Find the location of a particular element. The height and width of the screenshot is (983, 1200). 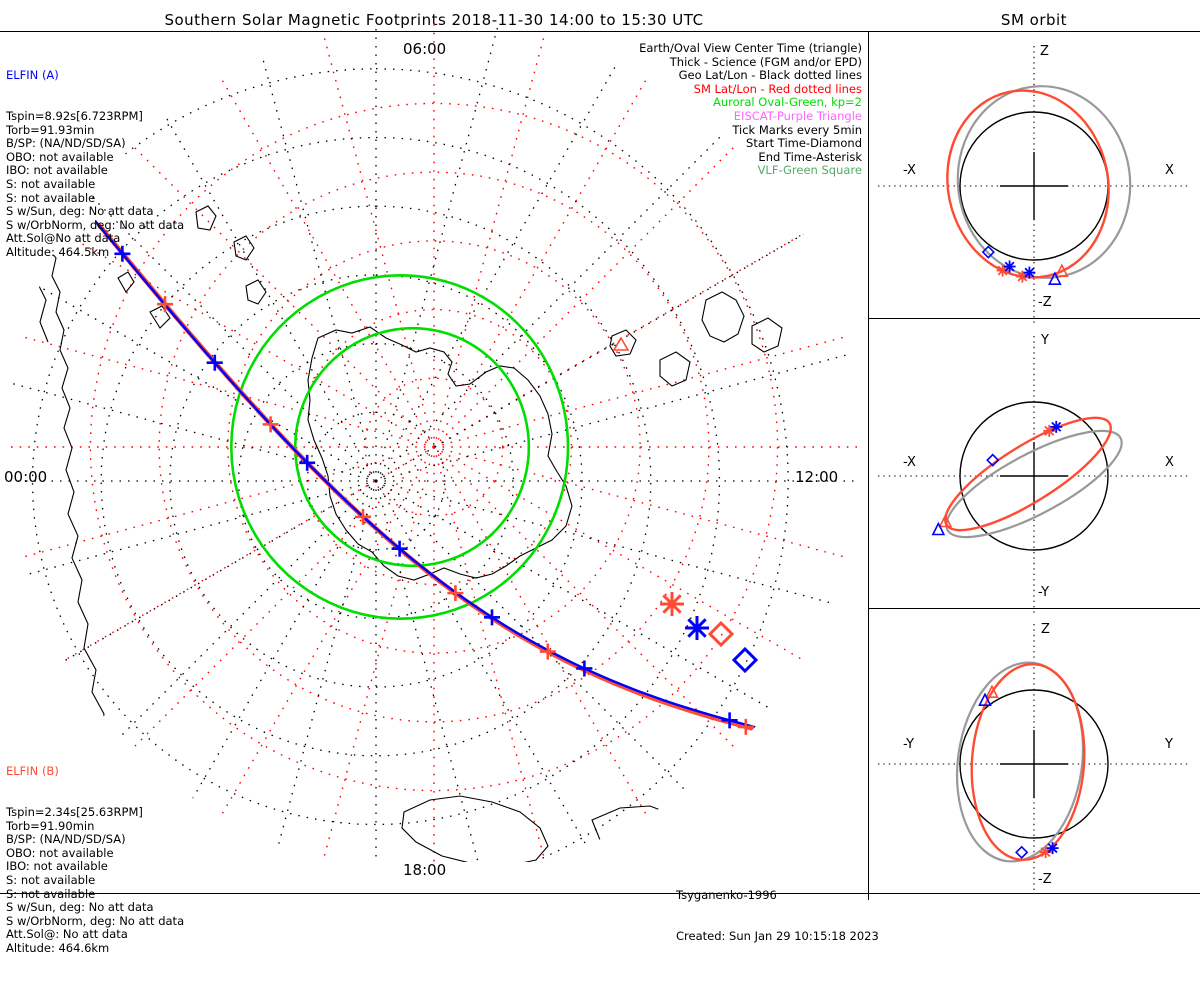

elfin-b-line-6: S: not available is located at coordinates (51, 893).